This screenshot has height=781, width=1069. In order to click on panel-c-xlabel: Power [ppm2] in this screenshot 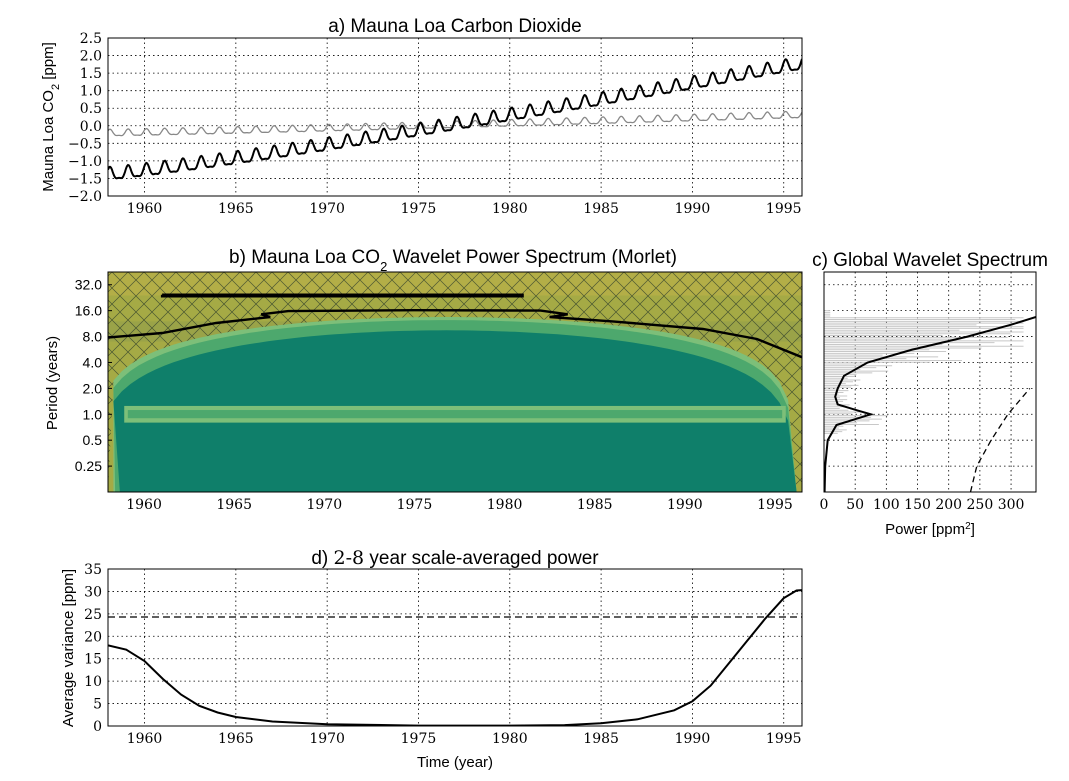, I will do `click(930, 530)`.